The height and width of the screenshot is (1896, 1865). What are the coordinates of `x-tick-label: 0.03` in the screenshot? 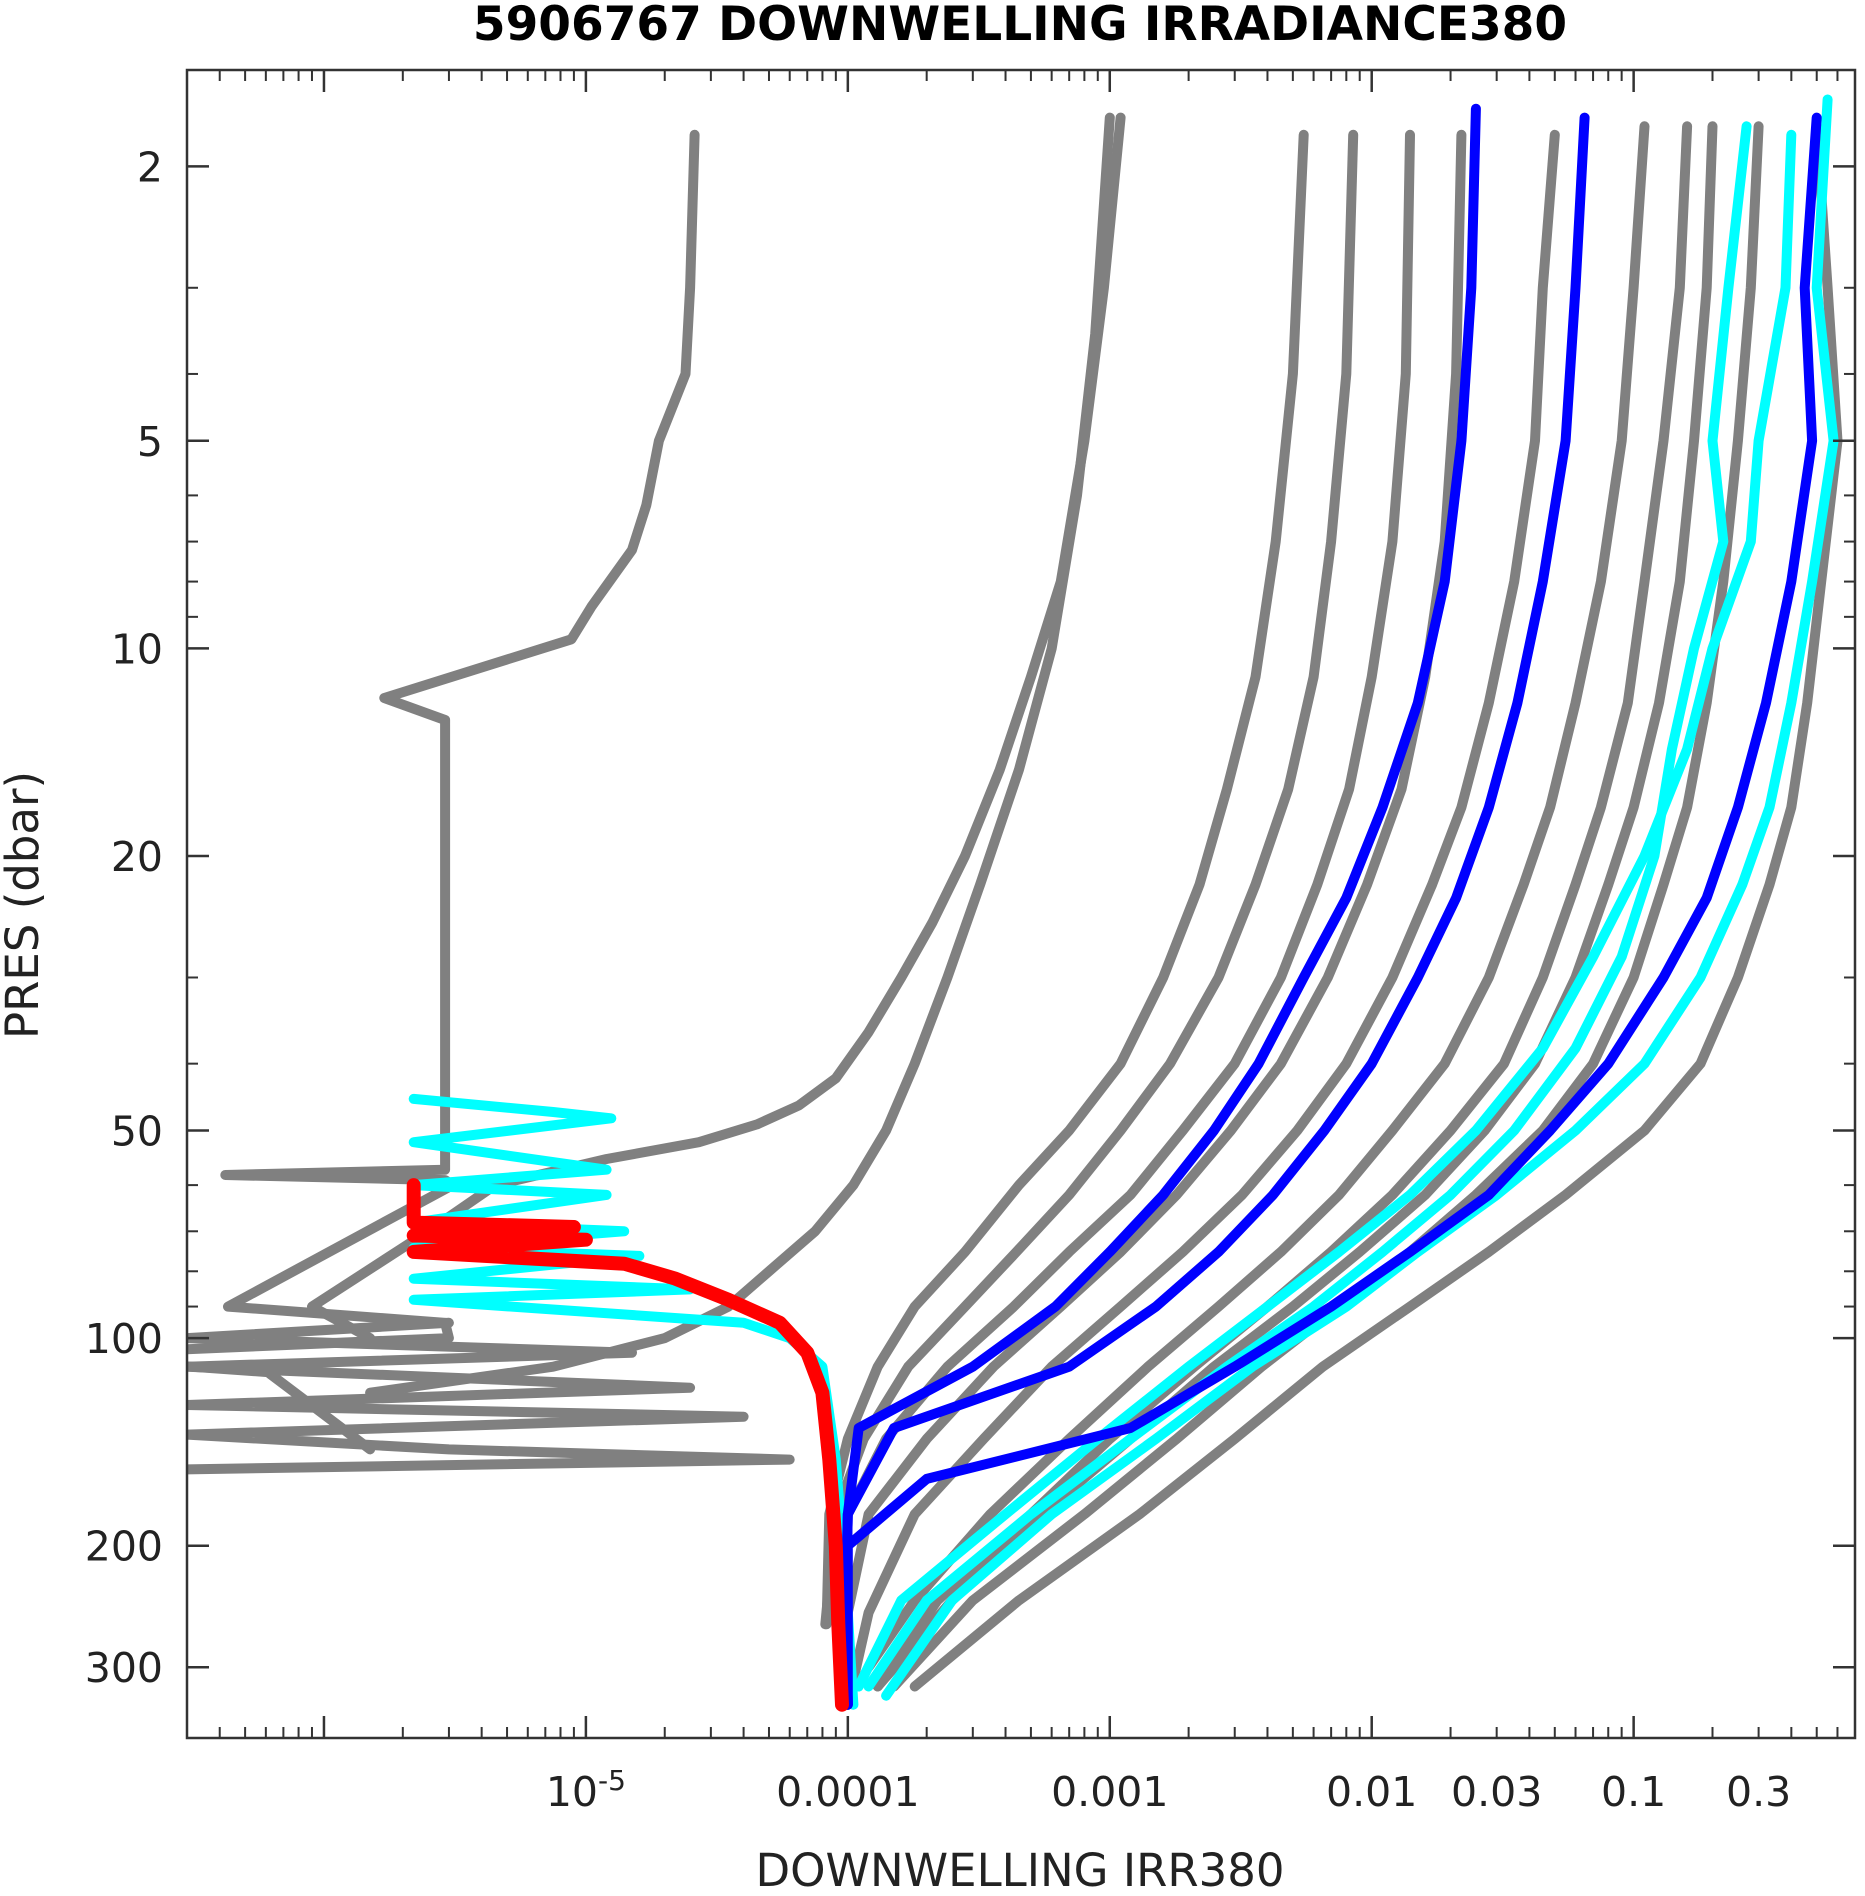 It's located at (1496, 1792).